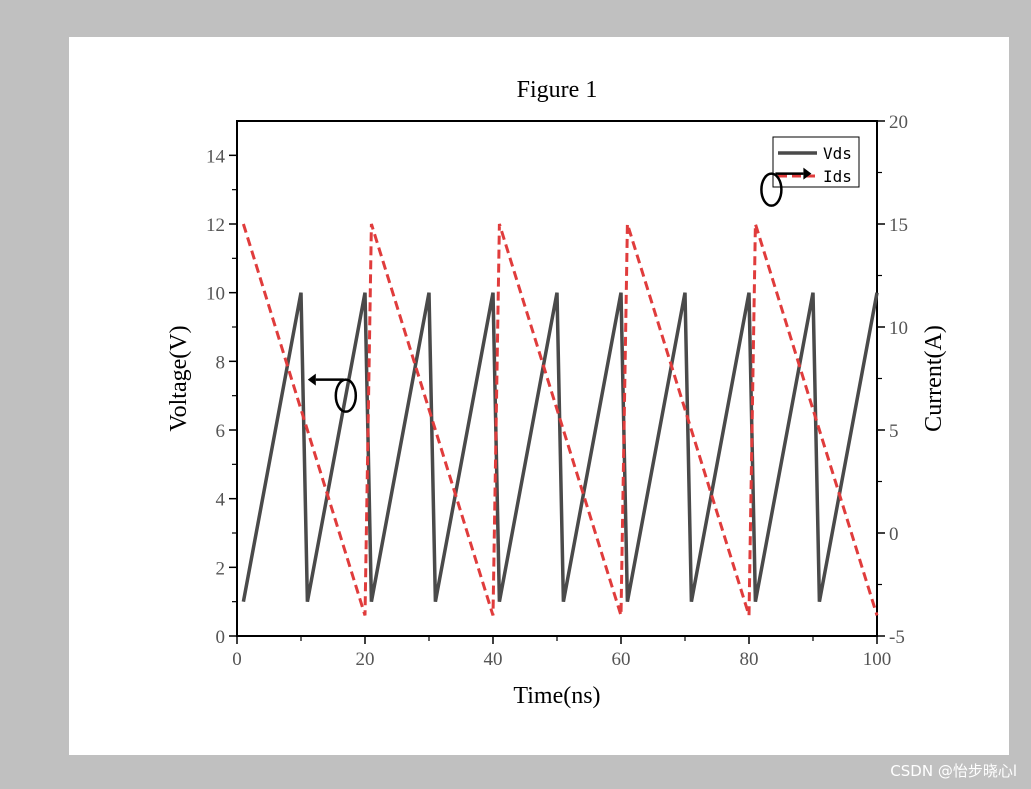 The image size is (1031, 789). Describe the element at coordinates (749, 659) in the screenshot. I see `x-tick-label: 80` at that location.